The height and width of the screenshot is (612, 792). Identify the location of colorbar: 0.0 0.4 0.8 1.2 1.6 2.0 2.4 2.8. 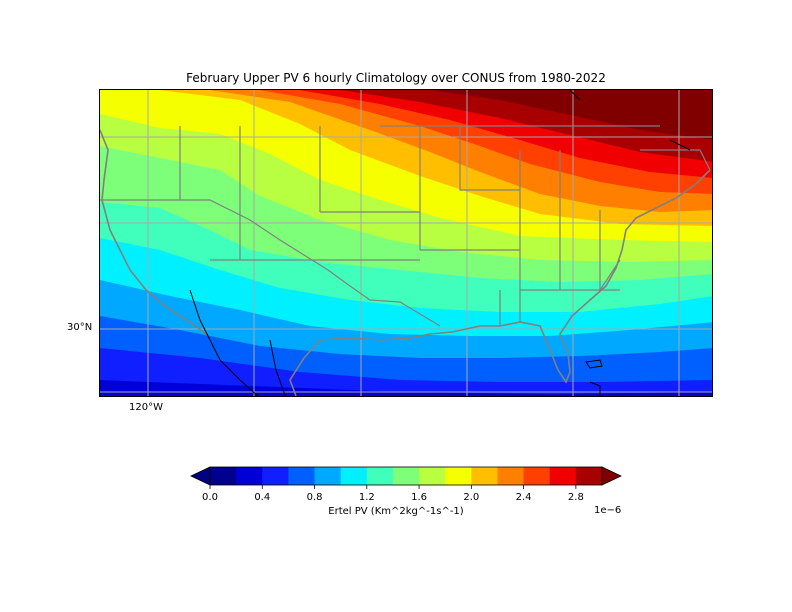
(406, 484).